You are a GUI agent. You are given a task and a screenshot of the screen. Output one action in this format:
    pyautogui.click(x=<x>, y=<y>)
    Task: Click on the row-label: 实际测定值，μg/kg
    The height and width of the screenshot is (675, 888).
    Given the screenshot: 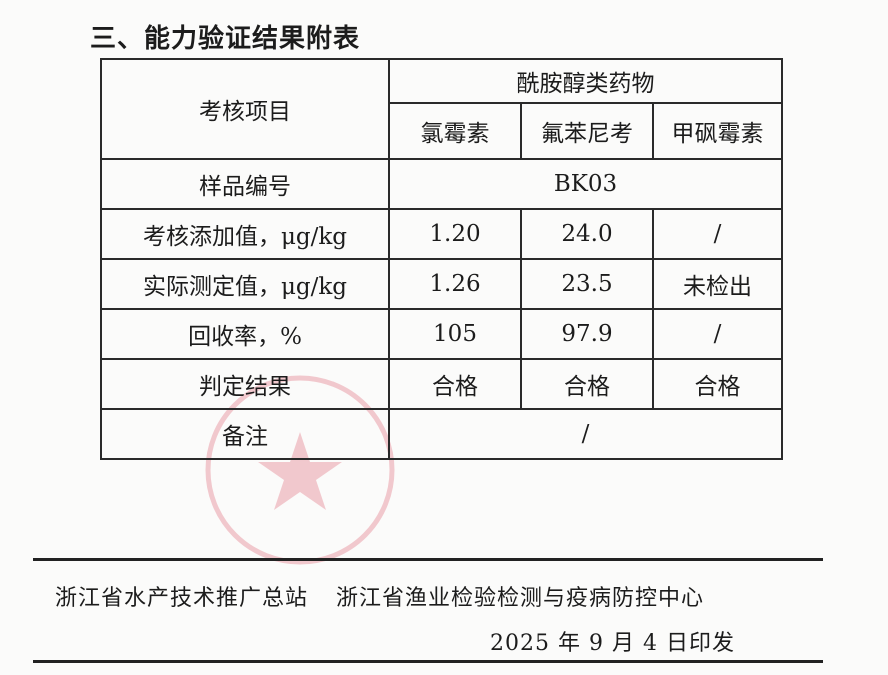 What is the action you would take?
    pyautogui.click(x=245, y=284)
    